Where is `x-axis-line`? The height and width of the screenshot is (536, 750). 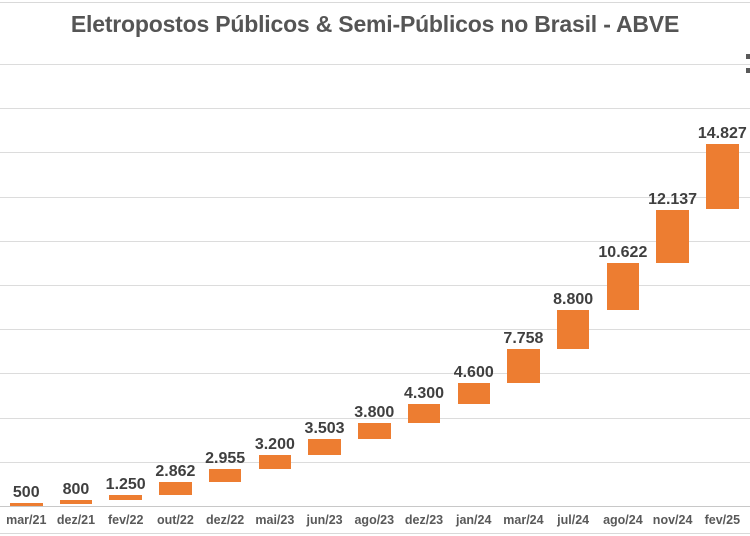 x-axis-line is located at coordinates (375, 506).